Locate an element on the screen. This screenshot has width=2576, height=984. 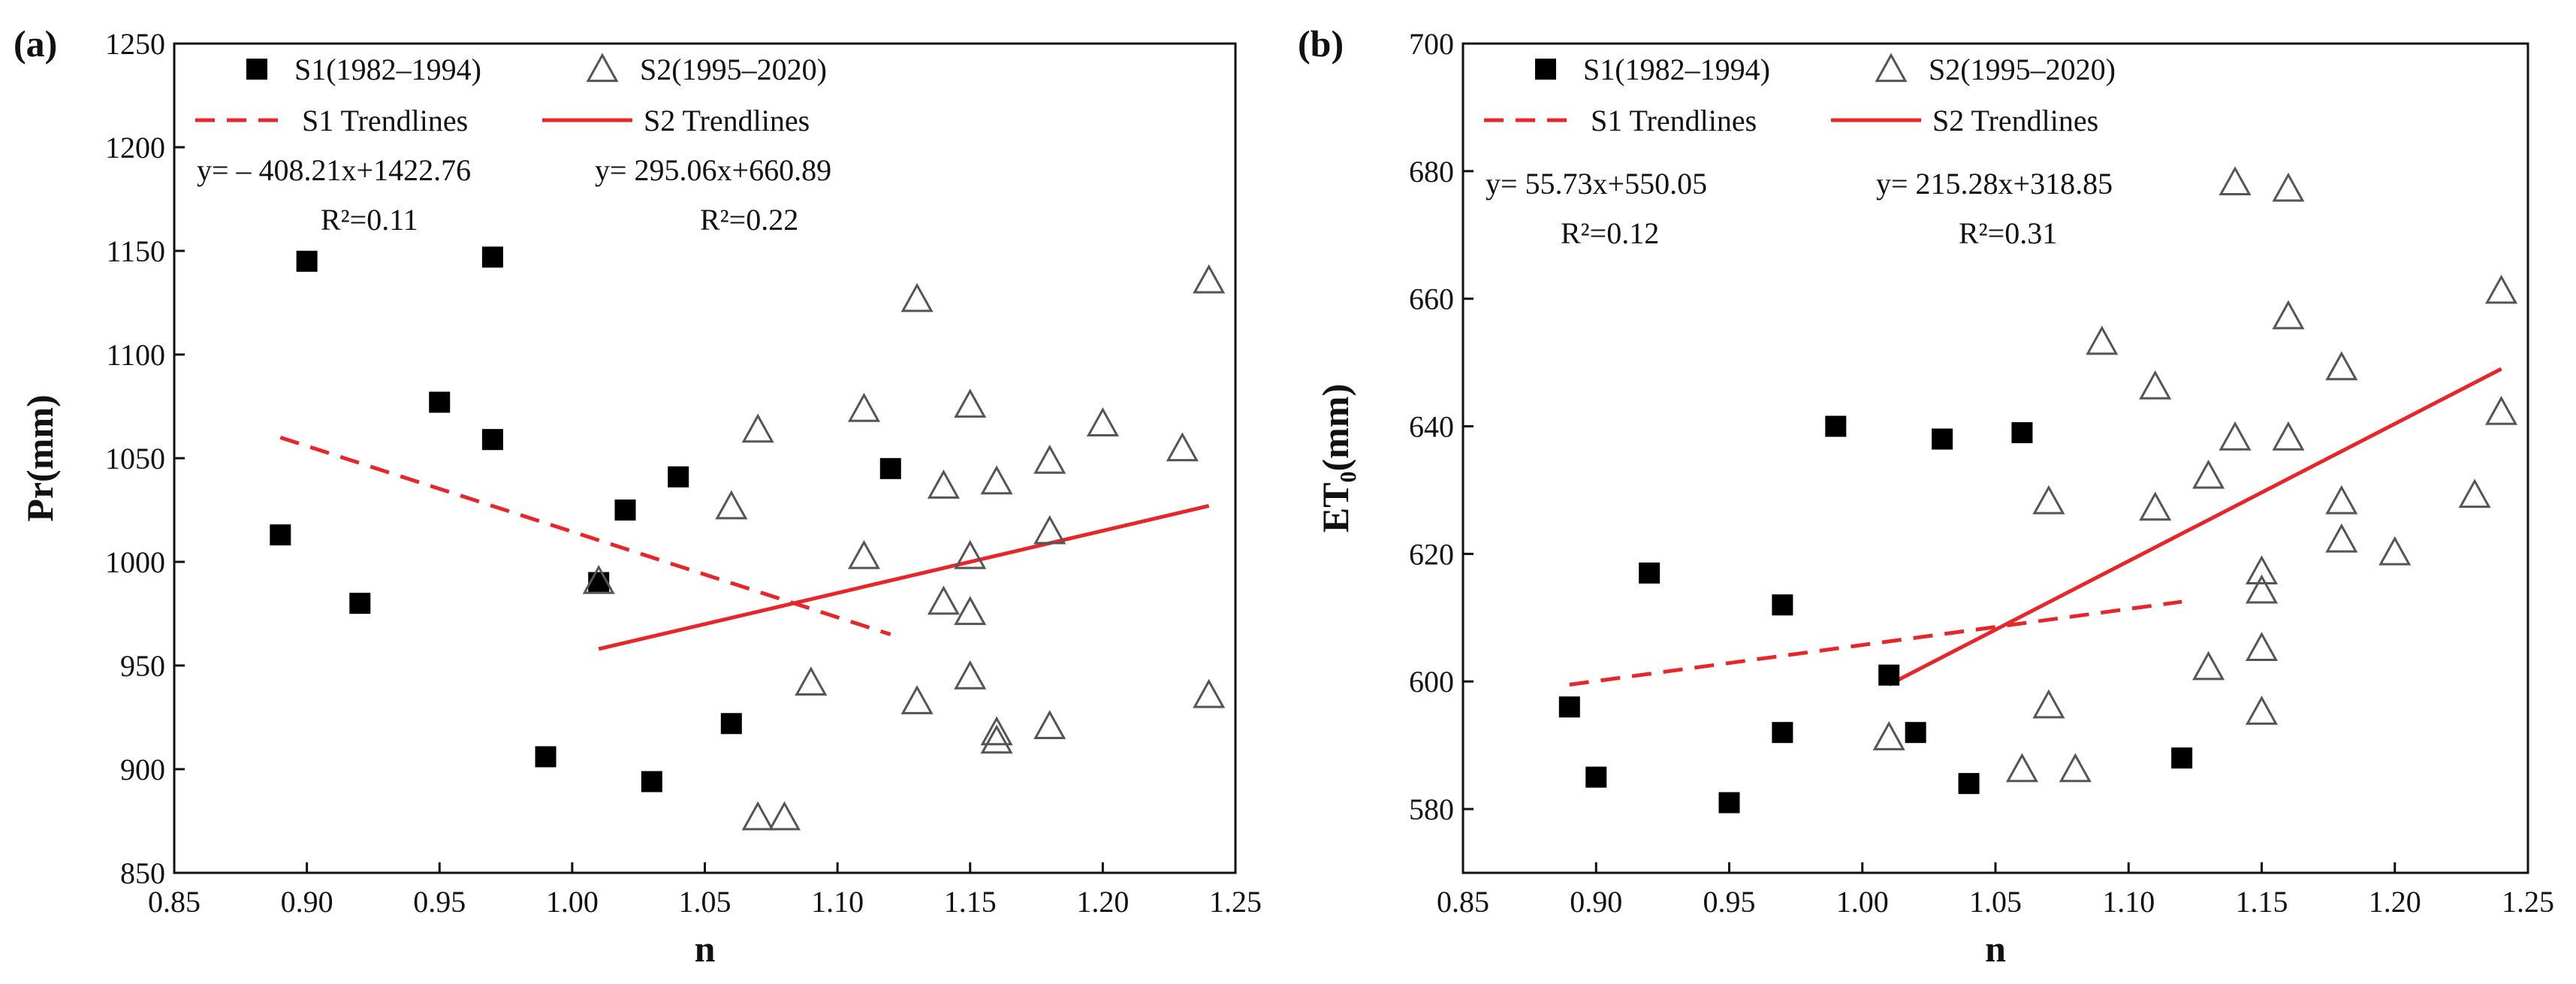
r2-s2: R²=0.22 is located at coordinates (749, 220).